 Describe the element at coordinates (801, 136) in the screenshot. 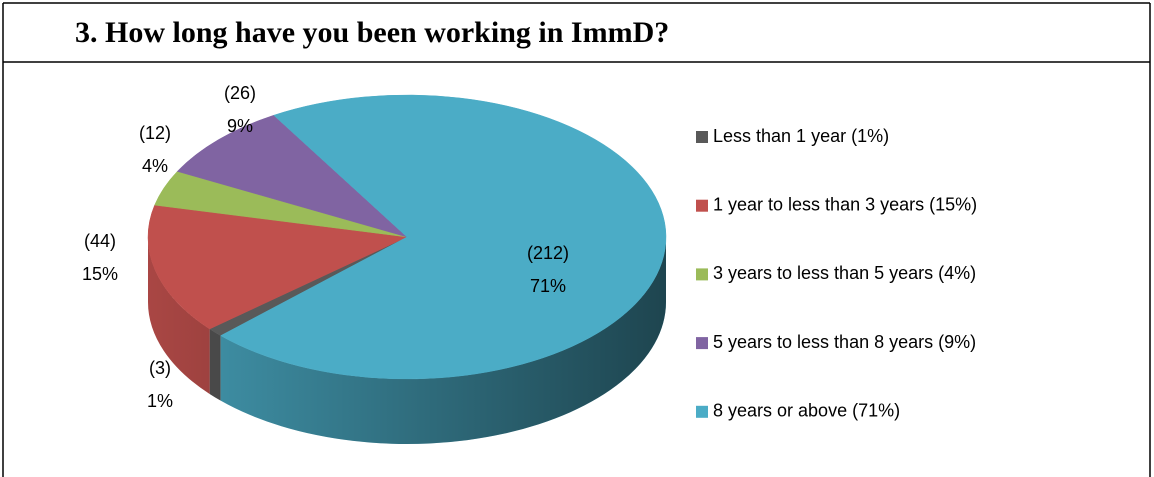

I see `legend-label: Less than 1 year (1%)` at that location.